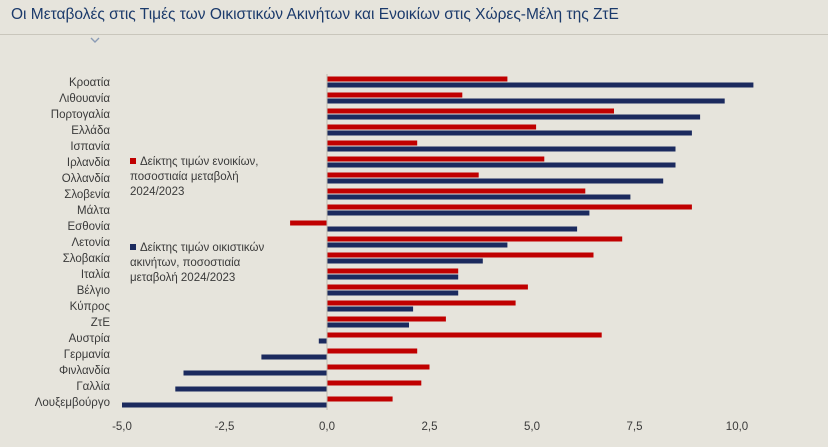  Describe the element at coordinates (84, 371) in the screenshot. I see `category-label: Φινλανδία` at that location.